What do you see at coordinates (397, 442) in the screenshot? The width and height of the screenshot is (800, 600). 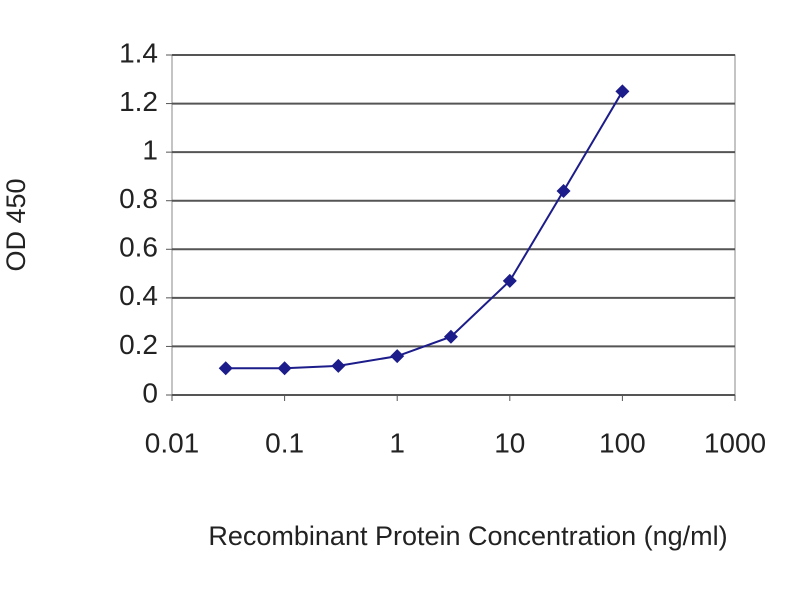 I see `x-tick-label: 1` at bounding box center [397, 442].